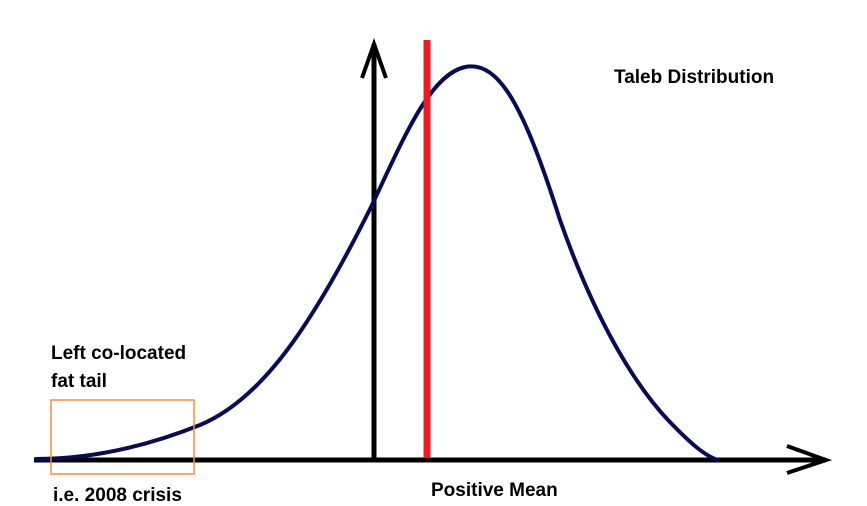  What do you see at coordinates (117, 495) in the screenshot?
I see `tail-example-label: i.e. 2008 crisis` at bounding box center [117, 495].